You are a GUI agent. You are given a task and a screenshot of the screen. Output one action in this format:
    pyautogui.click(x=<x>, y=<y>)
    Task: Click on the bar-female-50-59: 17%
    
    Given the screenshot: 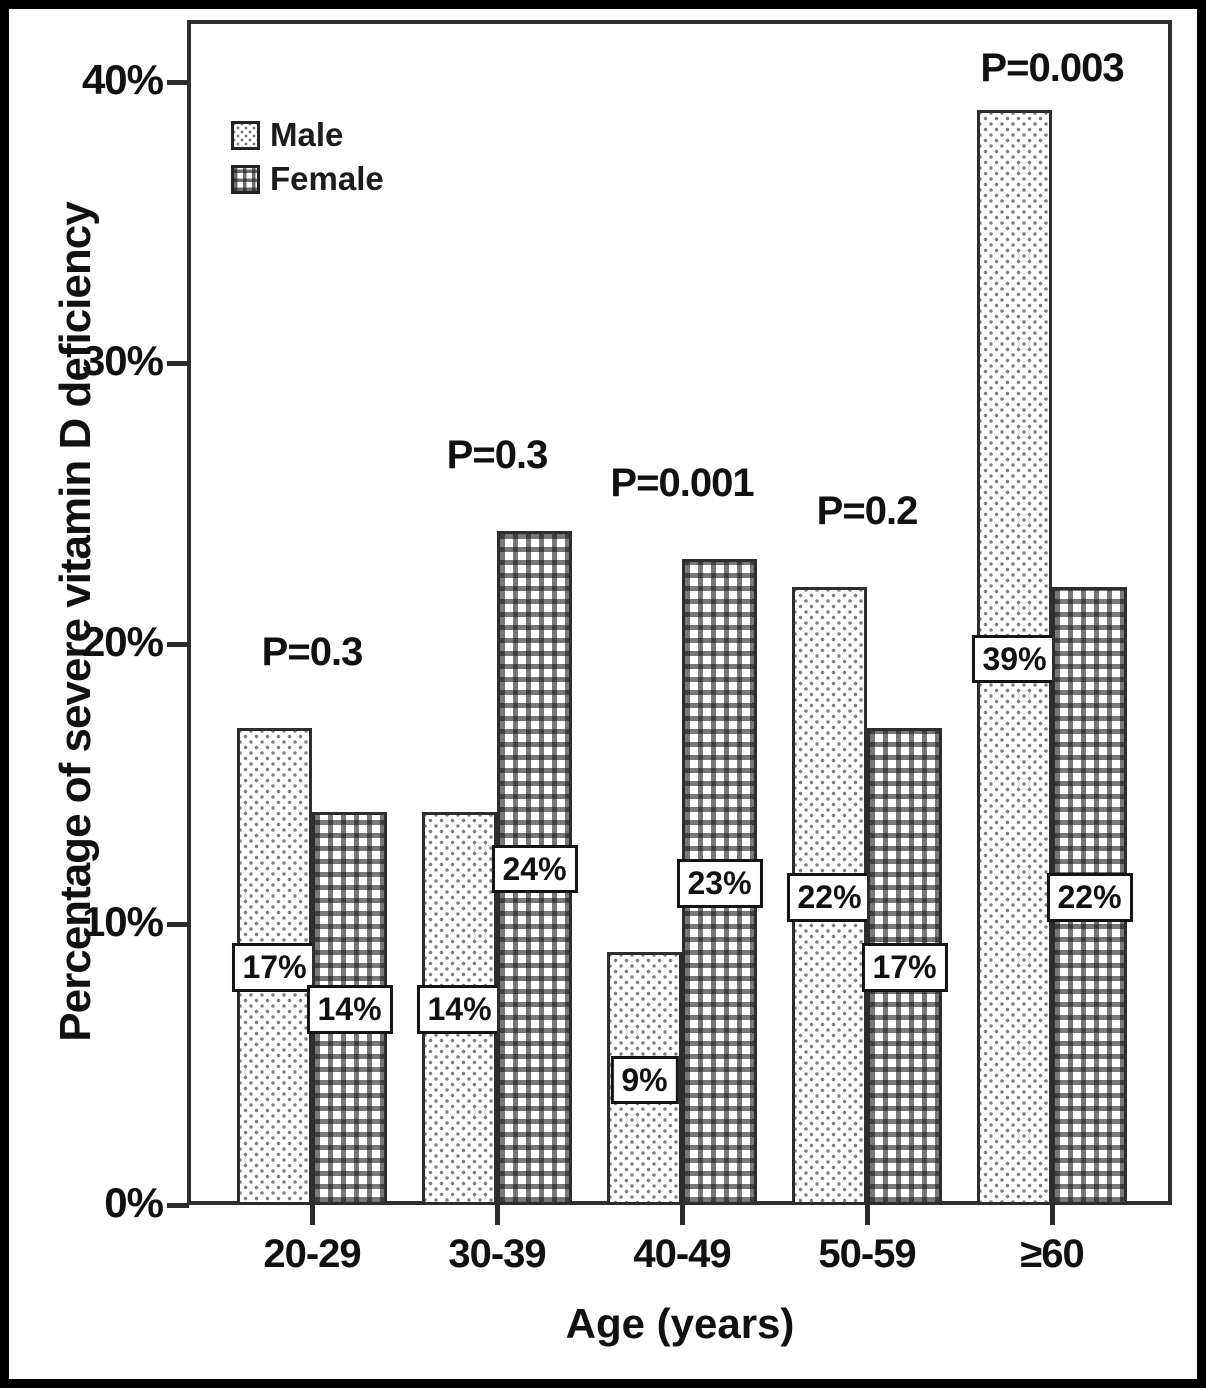 What is the action you would take?
    pyautogui.click(x=904, y=966)
    